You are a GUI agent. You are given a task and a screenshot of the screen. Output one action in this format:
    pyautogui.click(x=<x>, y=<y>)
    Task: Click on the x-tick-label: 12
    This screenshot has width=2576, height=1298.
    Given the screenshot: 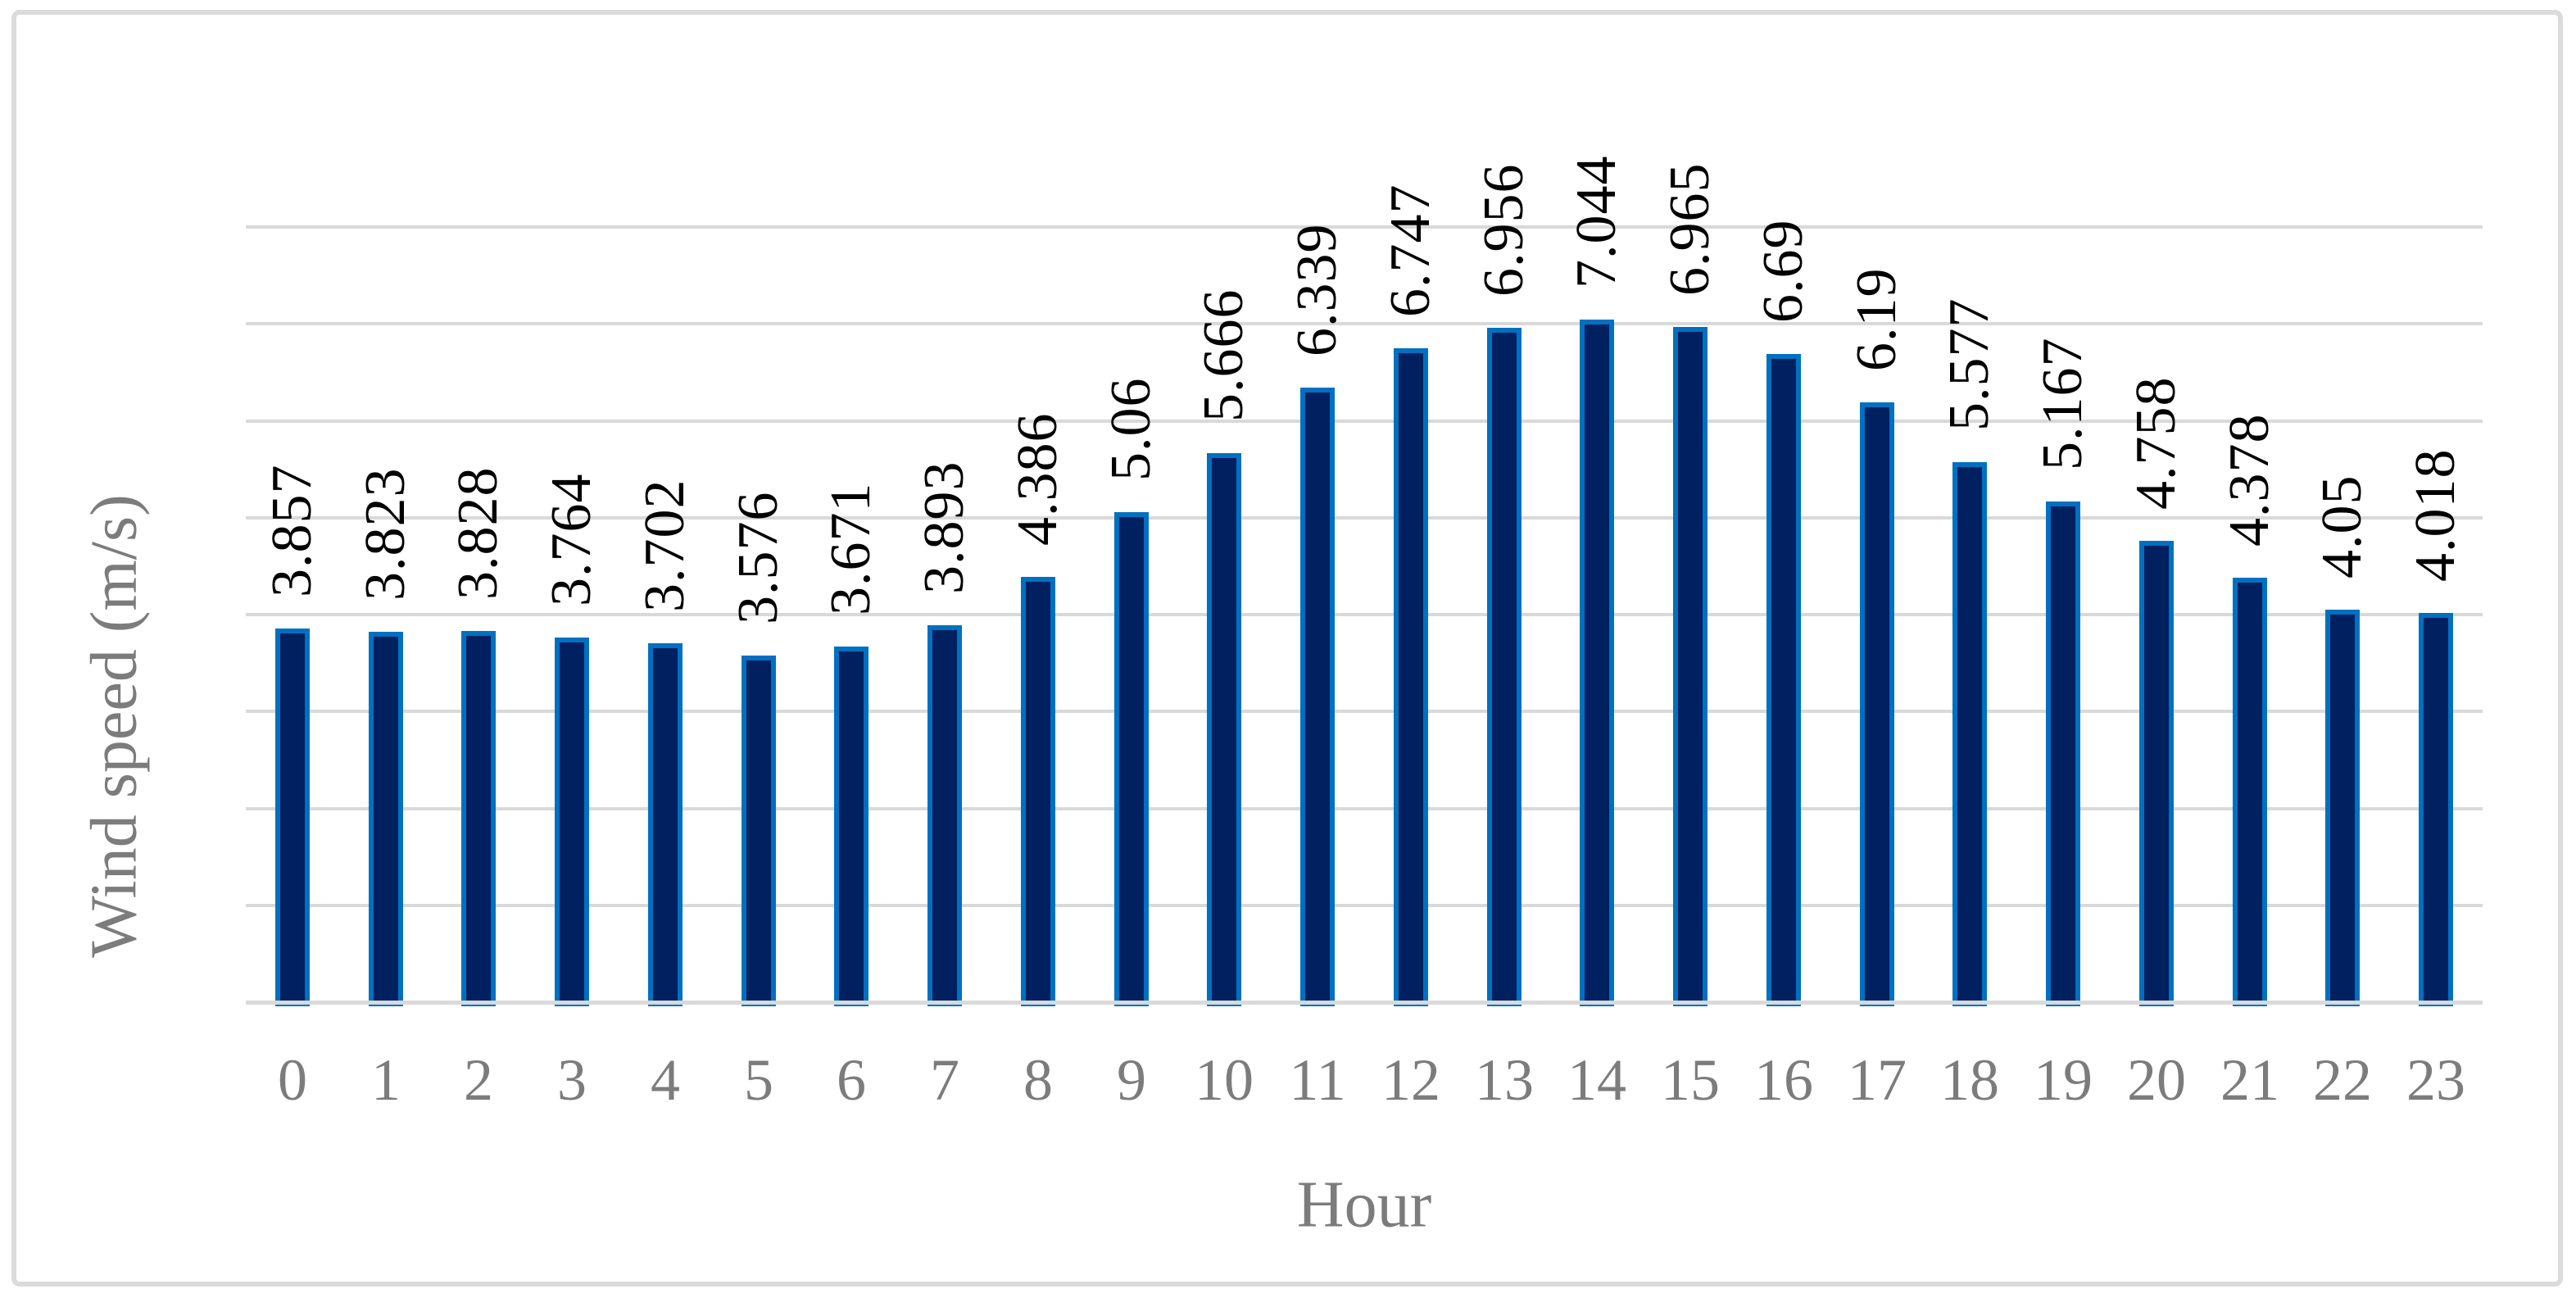 What is the action you would take?
    pyautogui.click(x=1410, y=1080)
    